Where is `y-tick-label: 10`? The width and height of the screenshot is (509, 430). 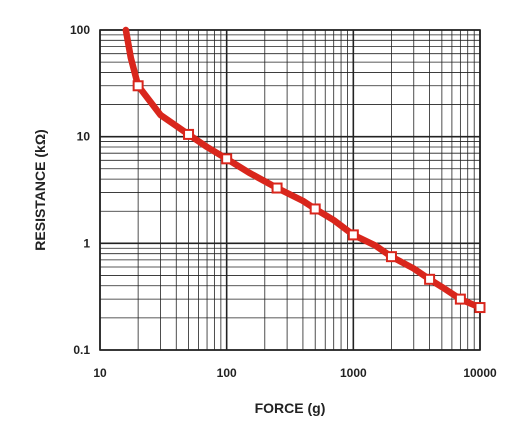
y-tick-label: 10 is located at coordinates (84, 137).